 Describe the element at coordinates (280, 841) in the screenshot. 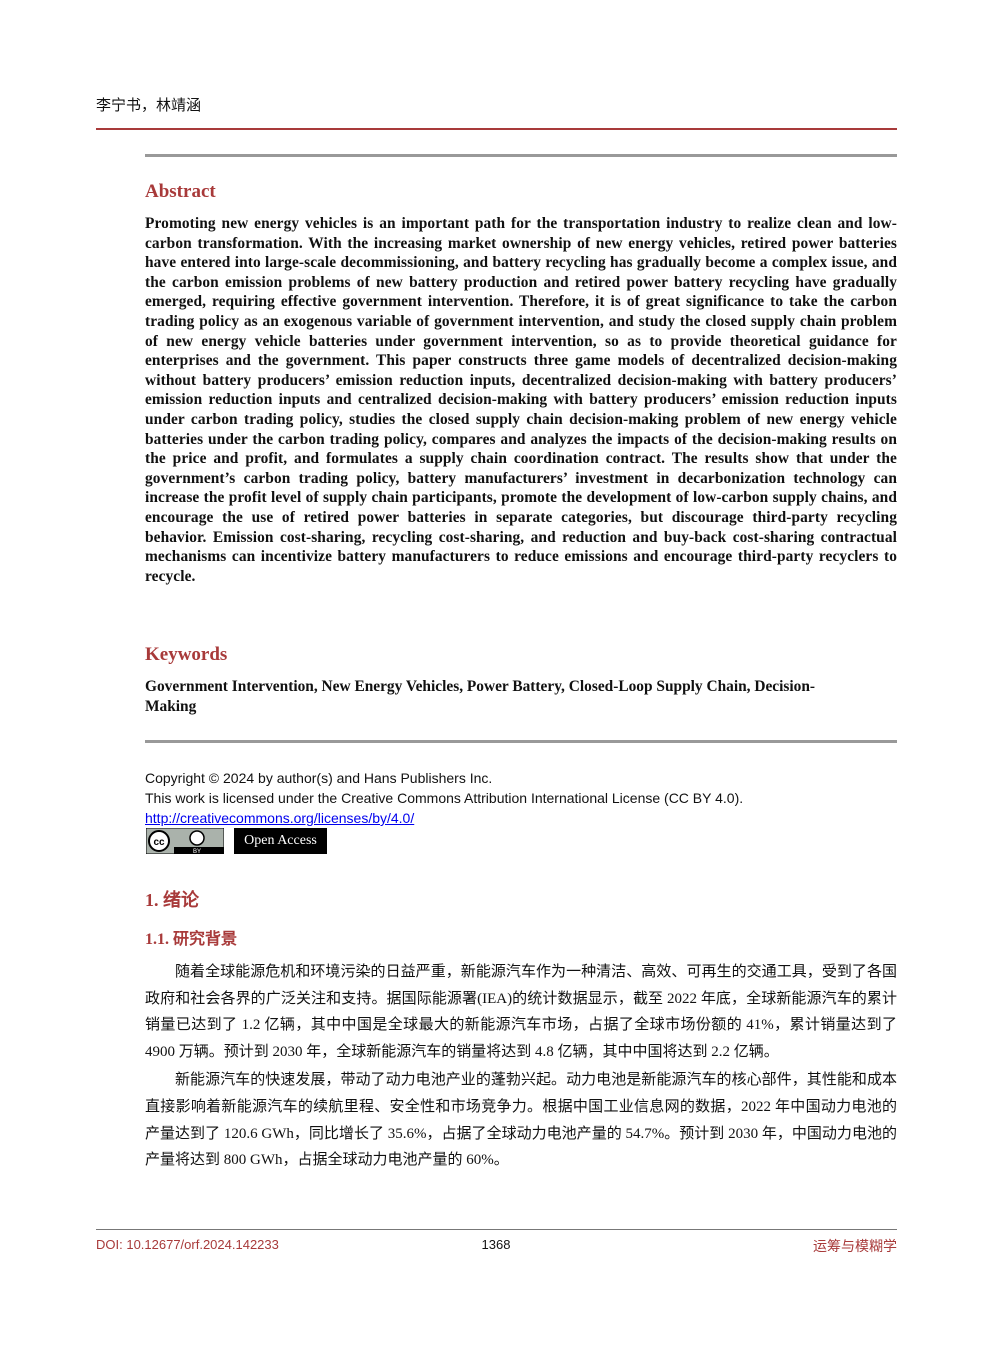

I see `open-access-badge: Open Access` at that location.